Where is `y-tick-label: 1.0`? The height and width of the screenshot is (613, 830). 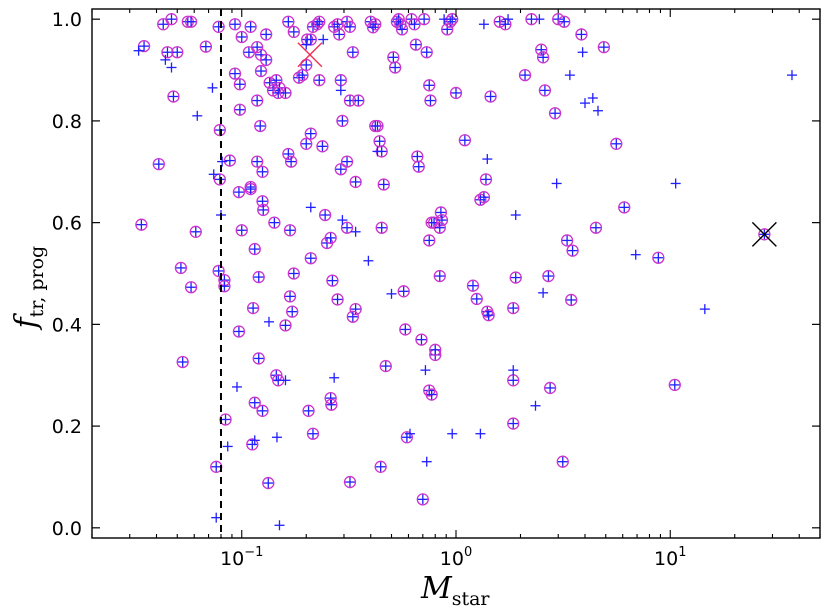 y-tick-label: 1.0 is located at coordinates (67, 20).